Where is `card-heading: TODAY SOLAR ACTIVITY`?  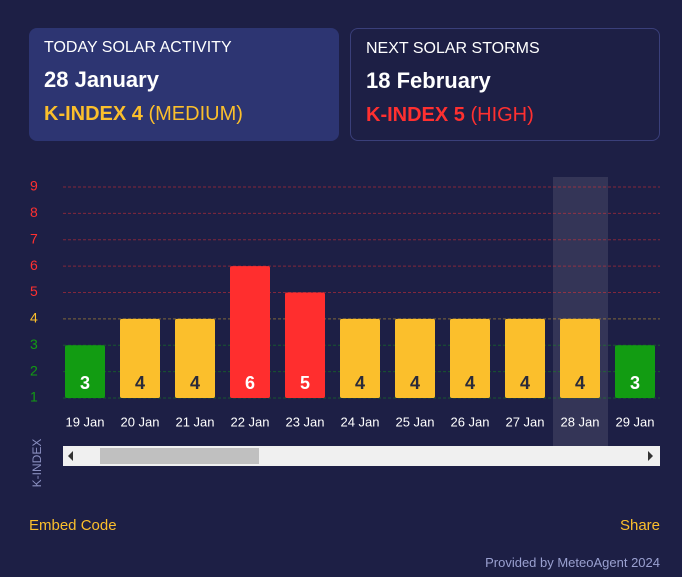 card-heading: TODAY SOLAR ACTIVITY is located at coordinates (138, 47).